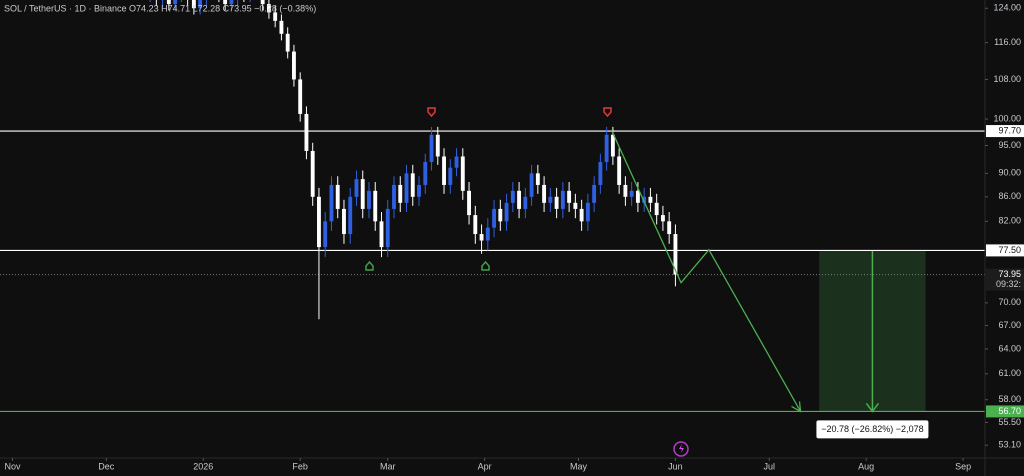 Image resolution: width=1024 pixels, height=476 pixels. What do you see at coordinates (1009, 274) in the screenshot?
I see `last-price-label: 73.95` at bounding box center [1009, 274].